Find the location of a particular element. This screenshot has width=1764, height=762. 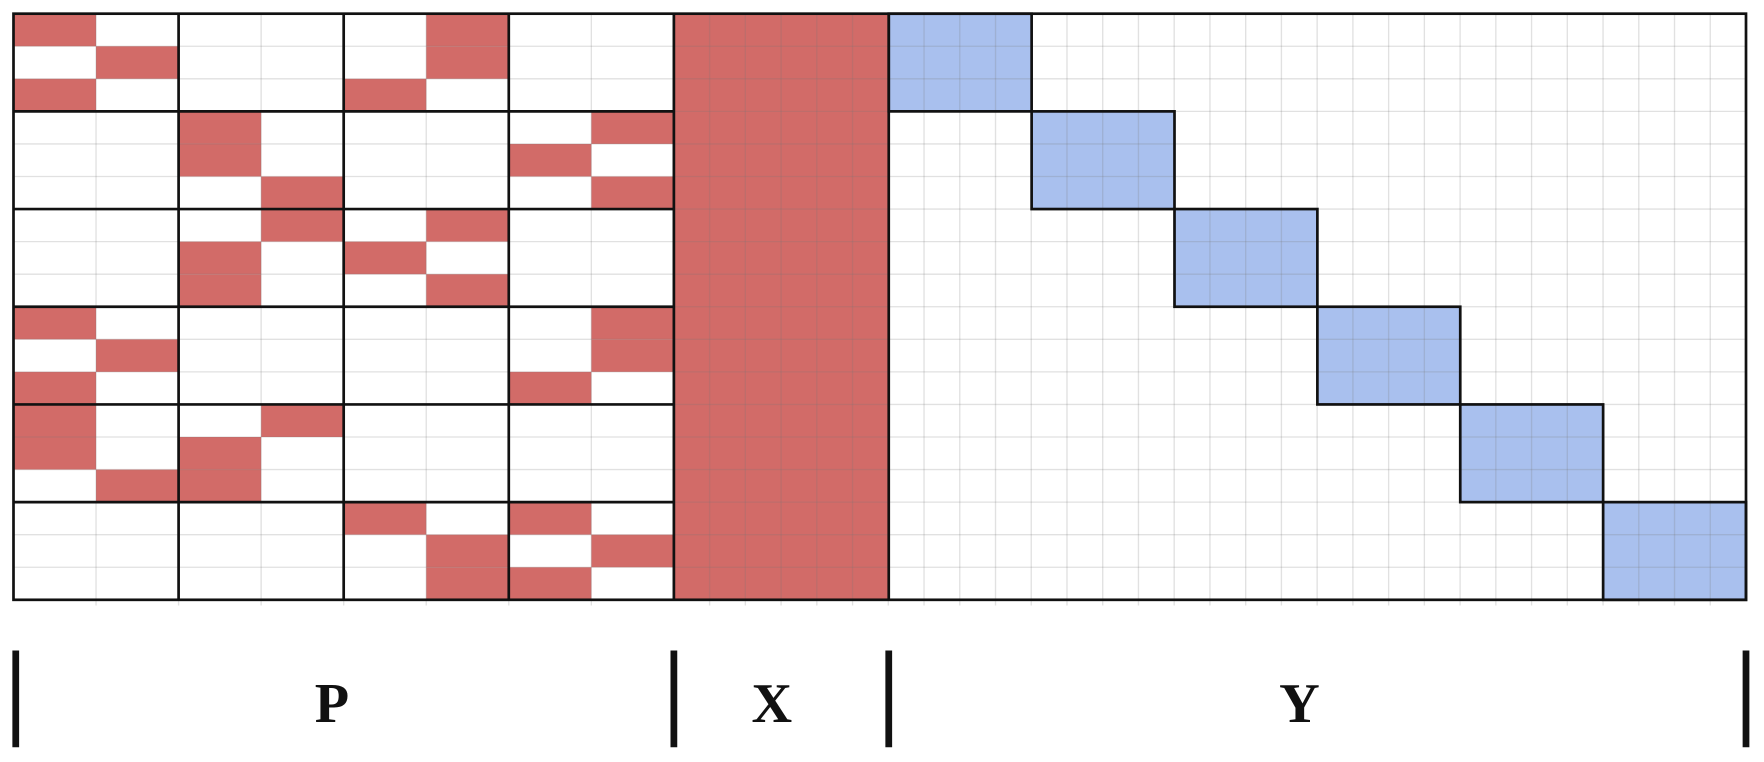

red-column is located at coordinates (781, 306).